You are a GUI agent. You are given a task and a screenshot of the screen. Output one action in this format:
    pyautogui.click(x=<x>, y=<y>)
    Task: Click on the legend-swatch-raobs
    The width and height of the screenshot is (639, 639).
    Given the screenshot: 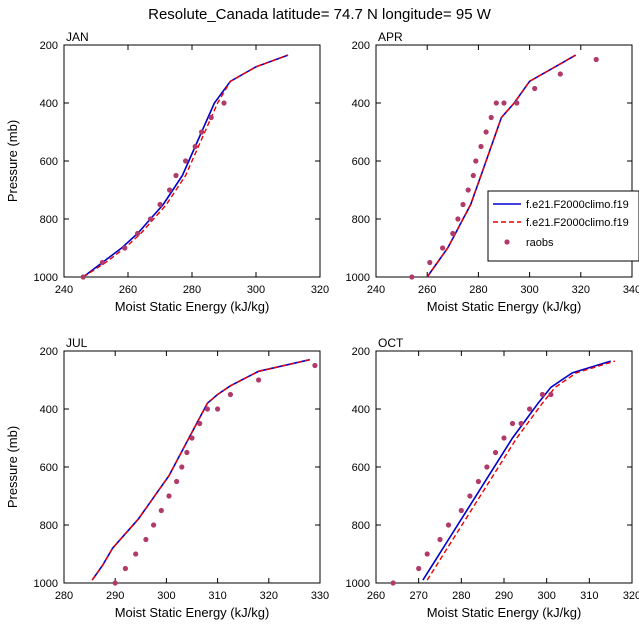 What is the action you would take?
    pyautogui.click(x=507, y=242)
    